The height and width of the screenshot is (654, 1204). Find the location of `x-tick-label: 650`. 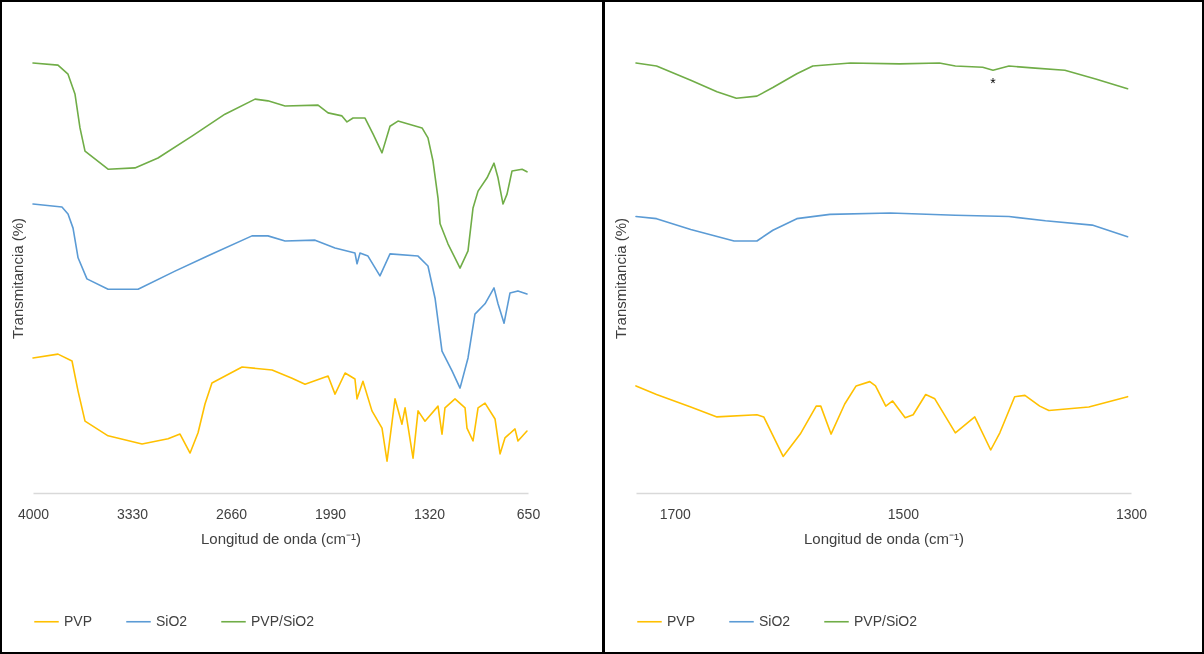

x-tick-label: 650 is located at coordinates (528, 513).